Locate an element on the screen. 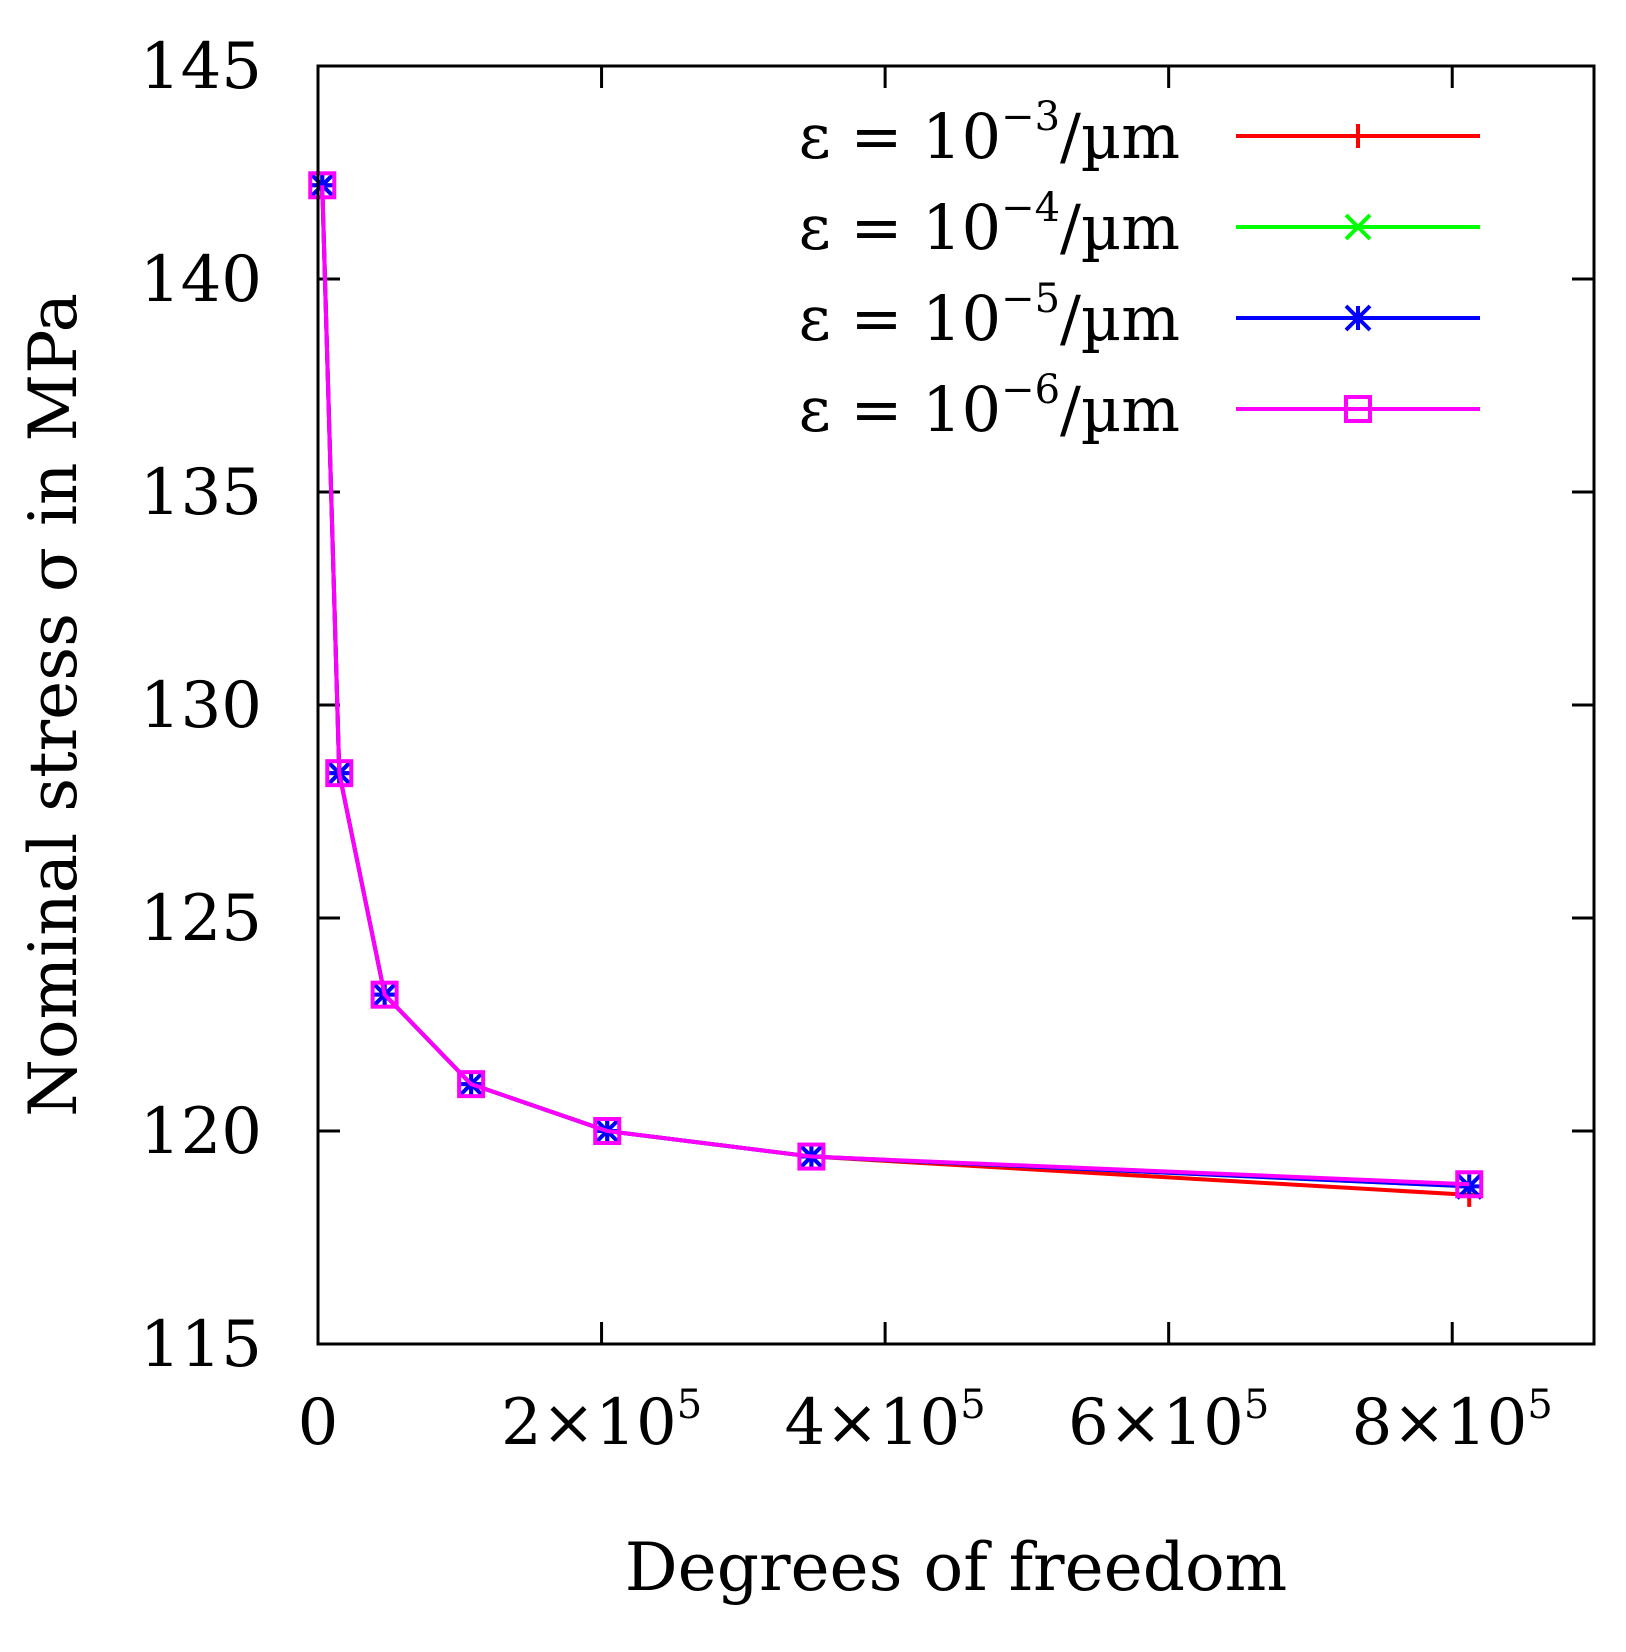  x-tick-label: 8×105 is located at coordinates (1452, 1421).